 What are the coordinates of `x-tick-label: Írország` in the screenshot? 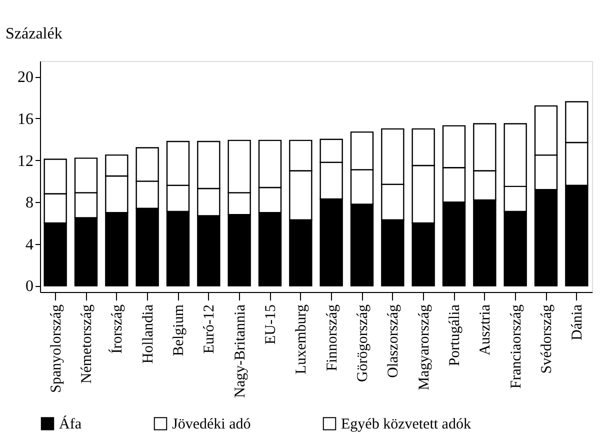 It's located at (117, 329).